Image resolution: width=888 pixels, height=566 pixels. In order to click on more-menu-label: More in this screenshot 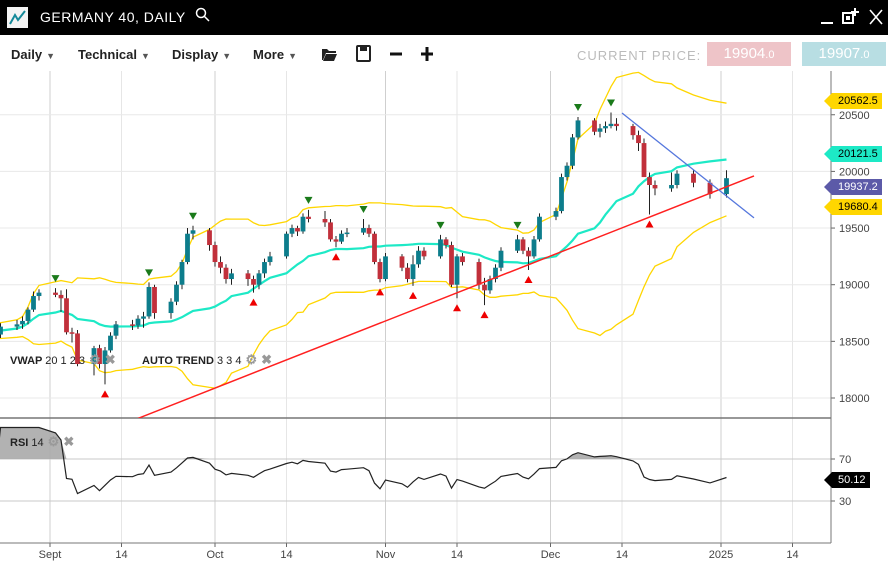, I will do `click(269, 54)`.